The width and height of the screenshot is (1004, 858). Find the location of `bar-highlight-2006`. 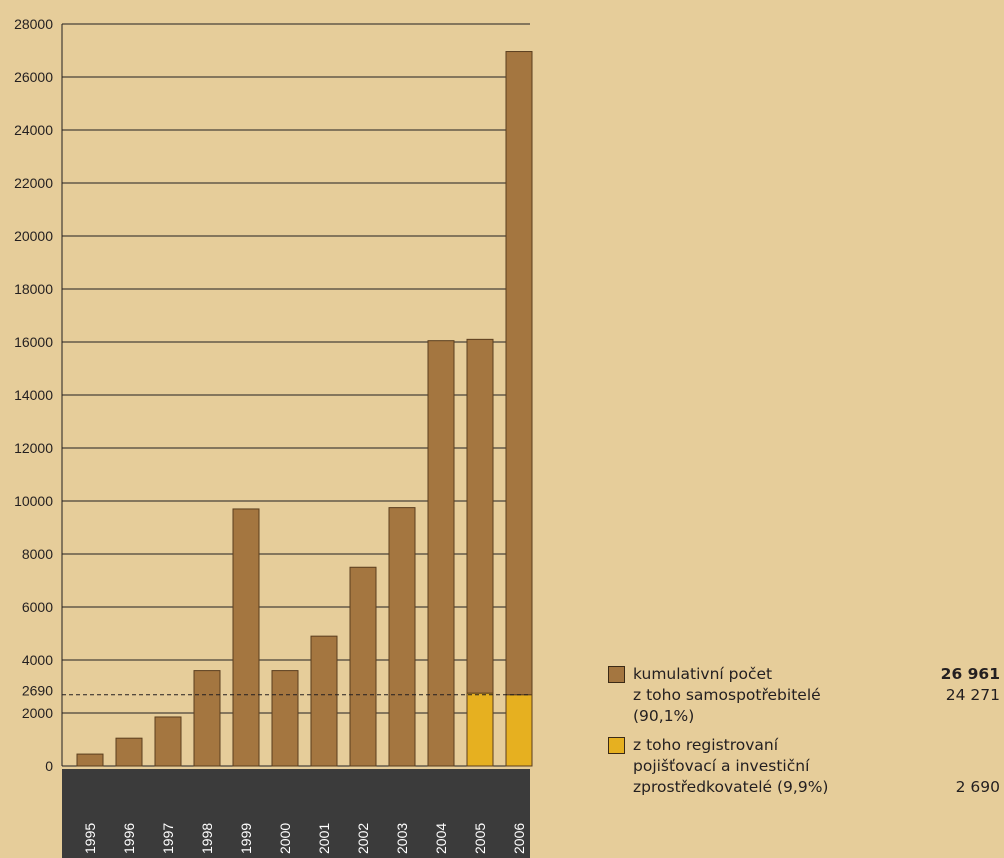

bar-highlight-2006 is located at coordinates (519, 730).